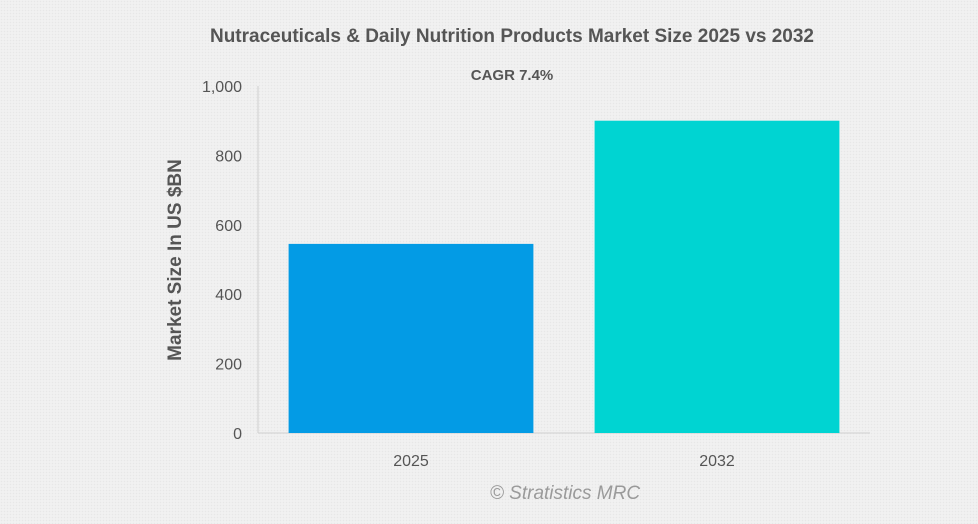  I want to click on y-tick-label: 800, so click(228, 156).